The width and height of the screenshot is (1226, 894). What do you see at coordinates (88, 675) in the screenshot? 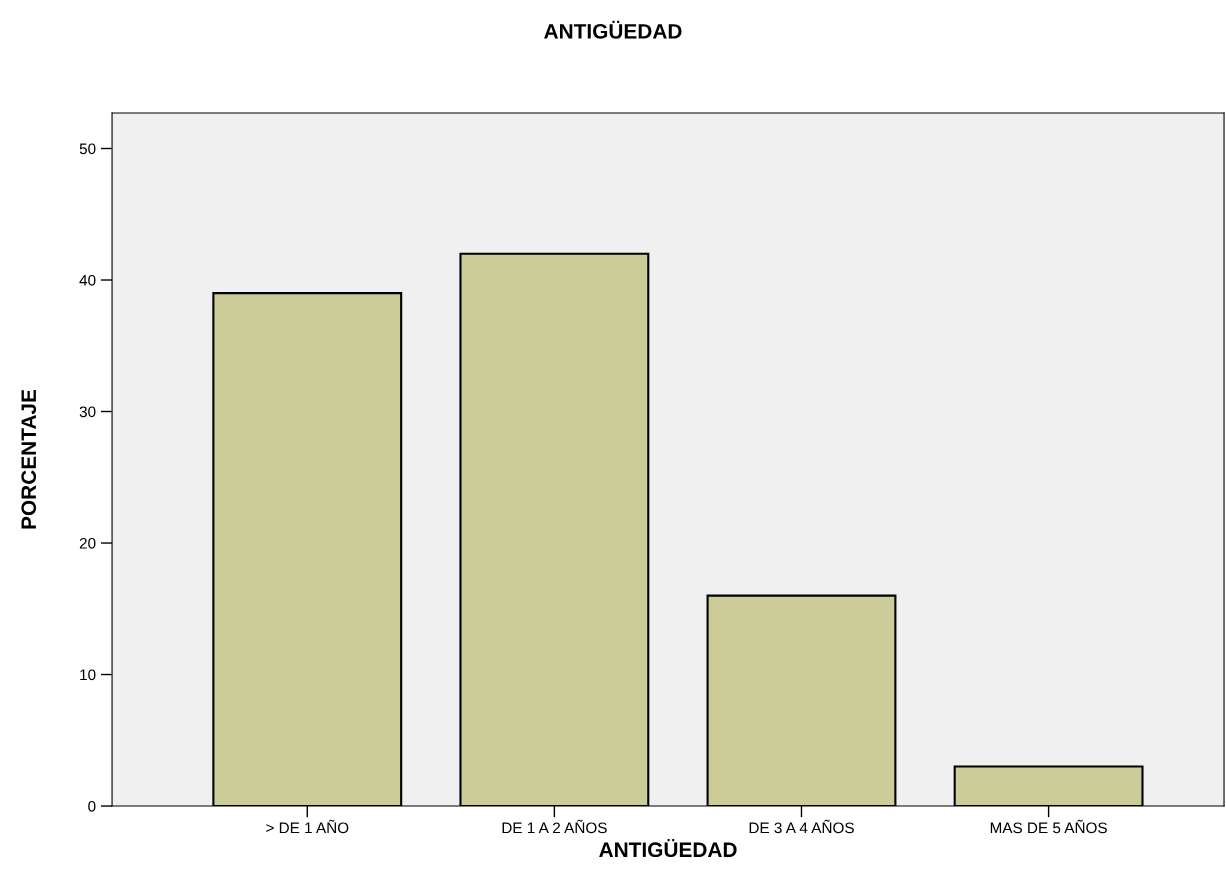
I see `y-tick-label: 10` at bounding box center [88, 675].